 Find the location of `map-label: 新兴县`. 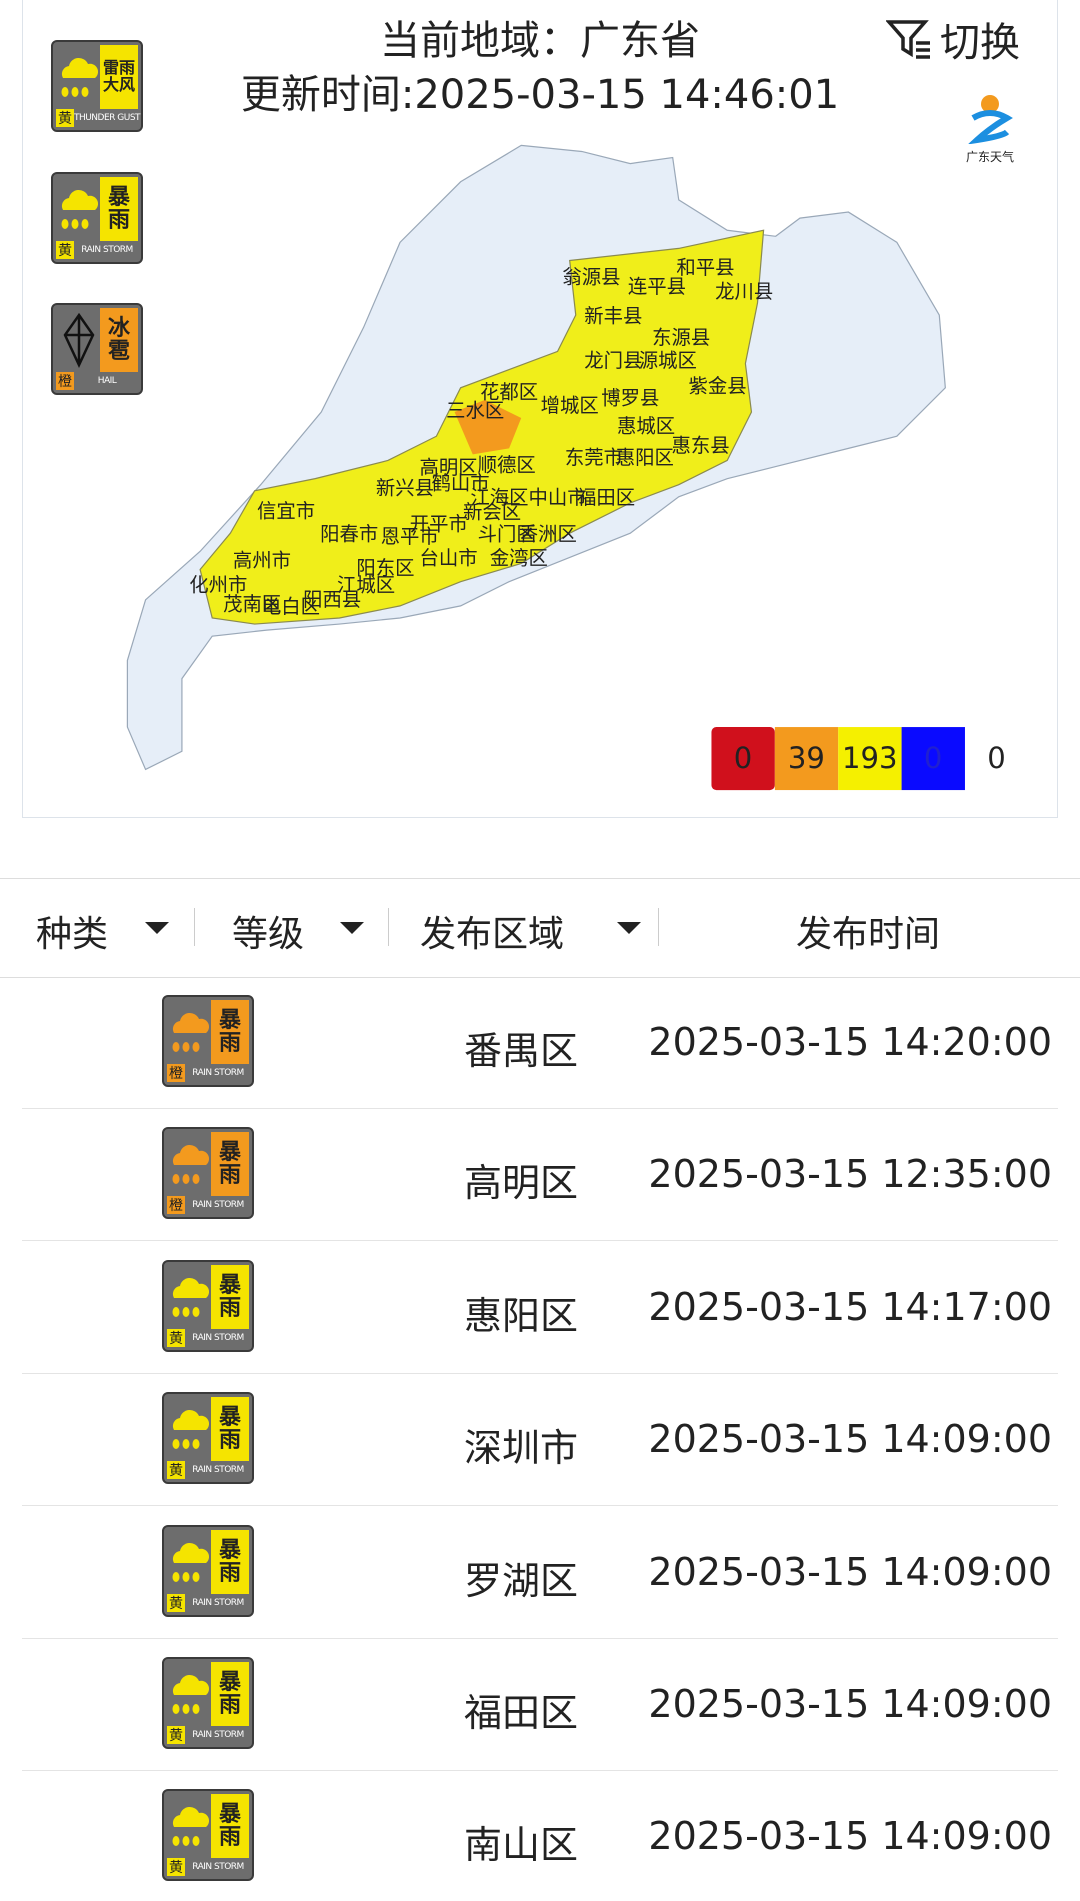

map-label: 新兴县 is located at coordinates (405, 487).